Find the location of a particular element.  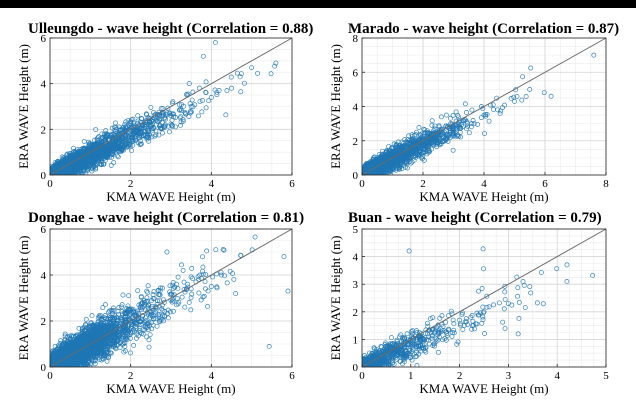

x-tick-label: 0 is located at coordinates (50, 184).